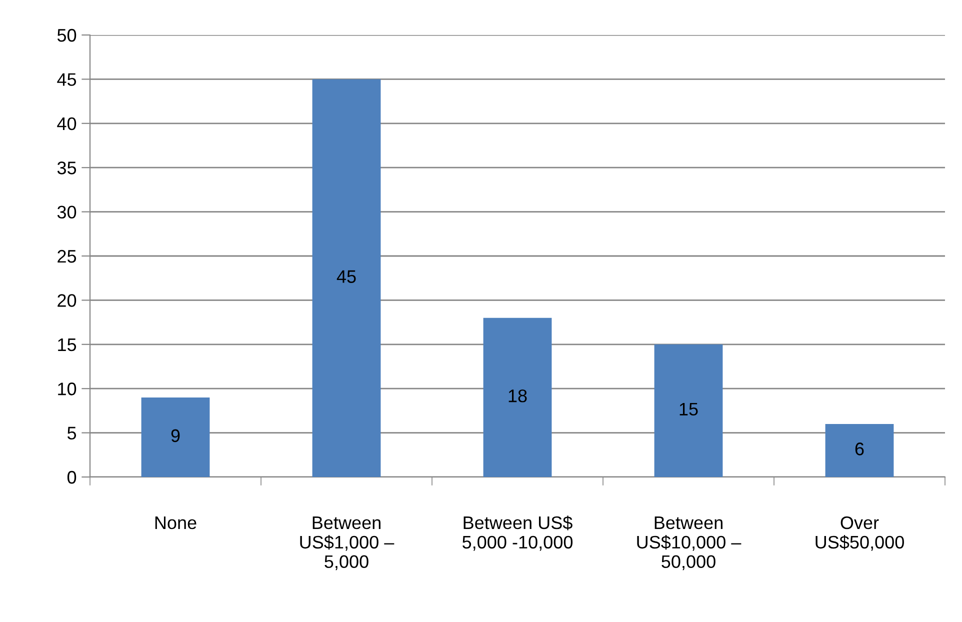 This screenshot has width=962, height=622. I want to click on y-tick-label: 50, so click(66, 35).